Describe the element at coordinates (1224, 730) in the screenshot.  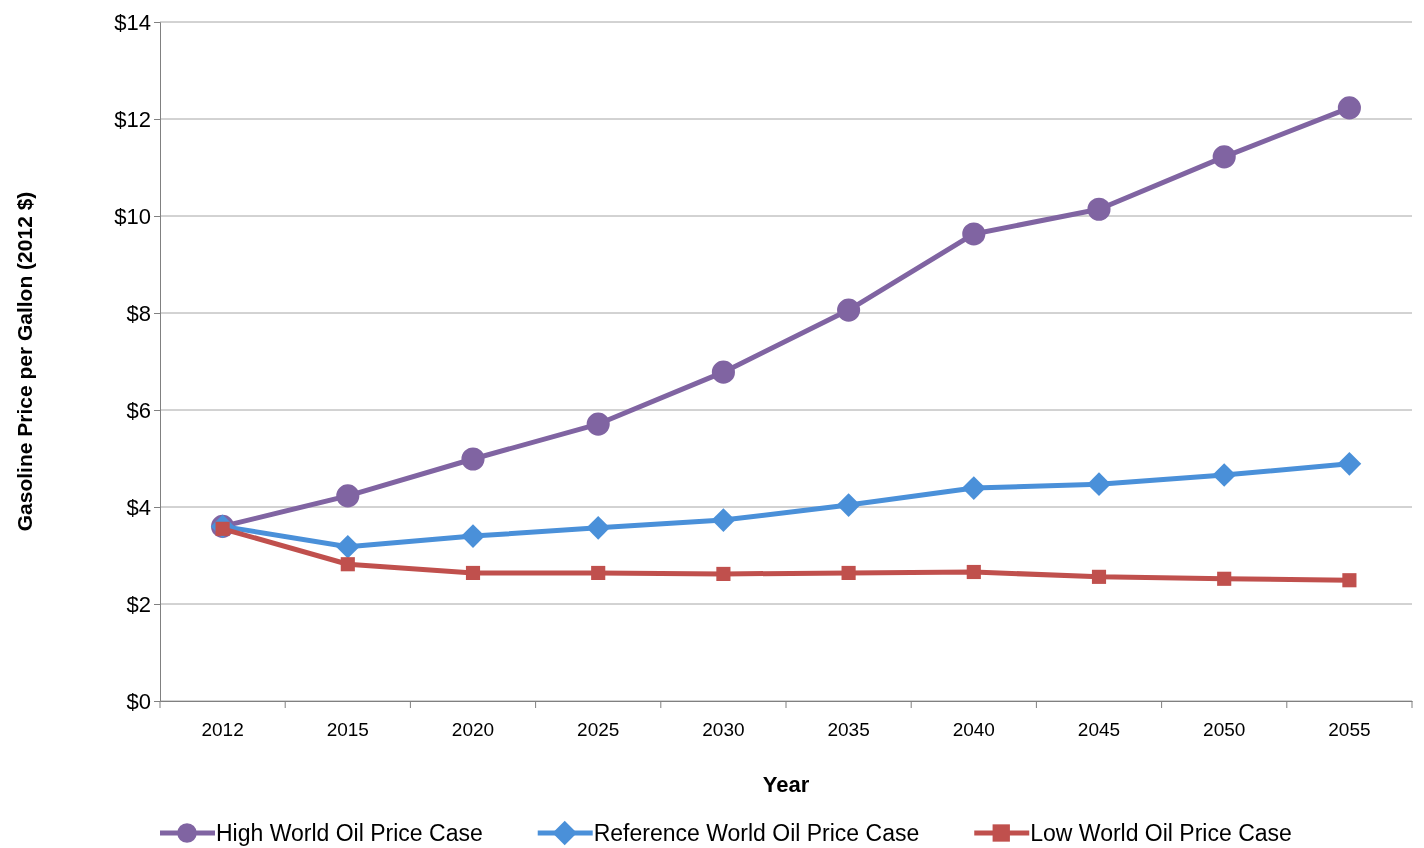
I see `x-tick-label: 2050` at that location.